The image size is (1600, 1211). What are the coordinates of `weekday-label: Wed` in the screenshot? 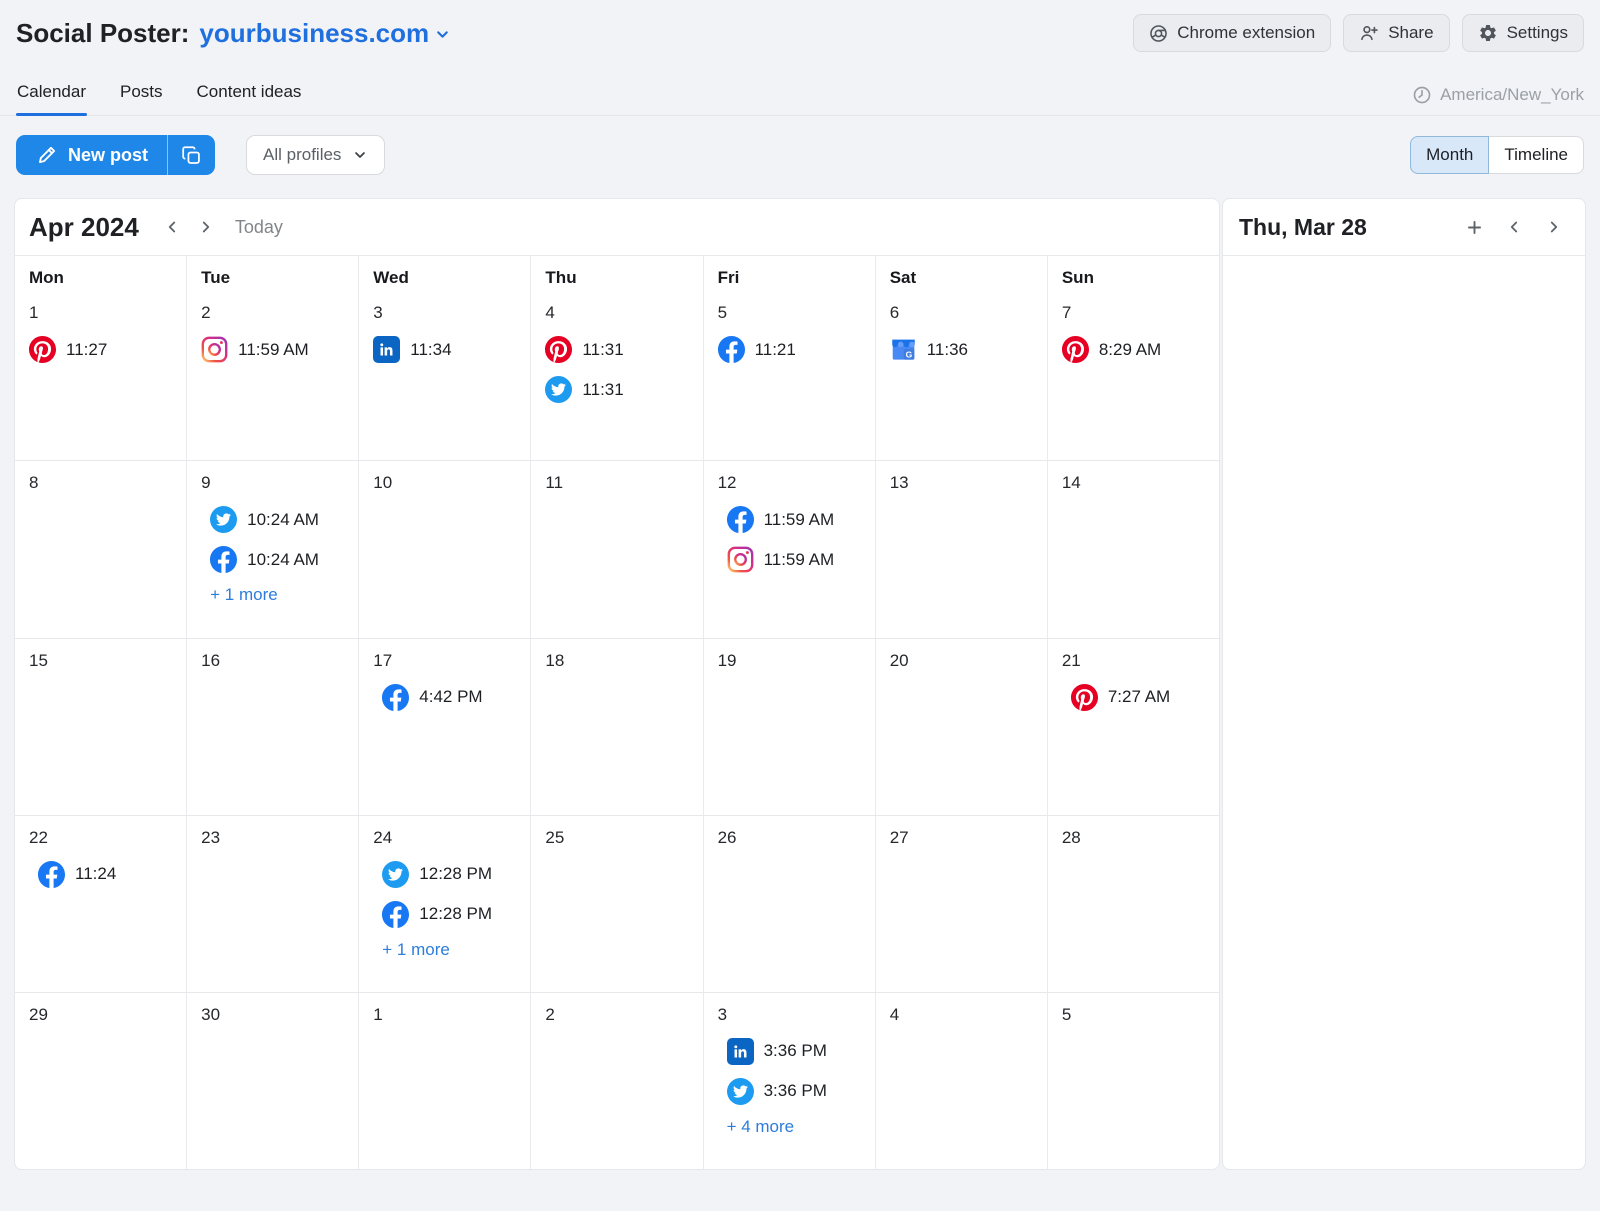 It's located at (391, 277).